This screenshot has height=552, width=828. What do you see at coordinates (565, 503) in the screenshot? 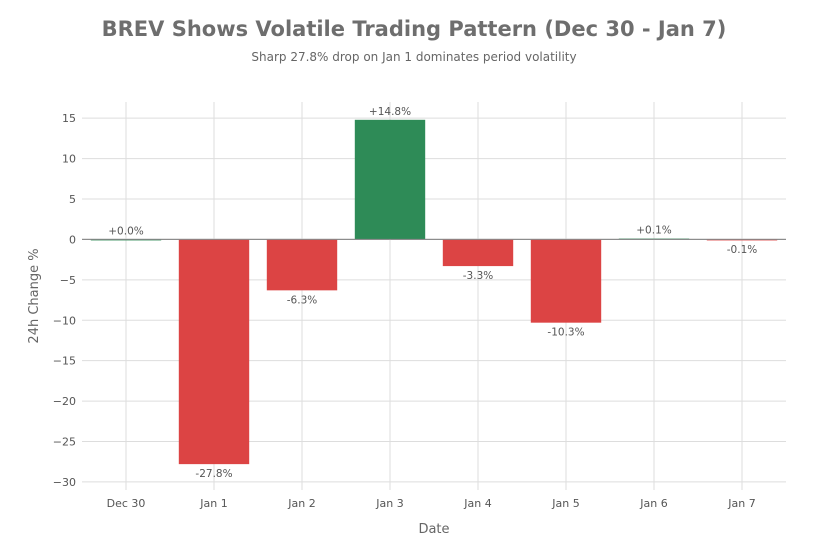
I see `x-tick-label: Jan 5` at bounding box center [565, 503].